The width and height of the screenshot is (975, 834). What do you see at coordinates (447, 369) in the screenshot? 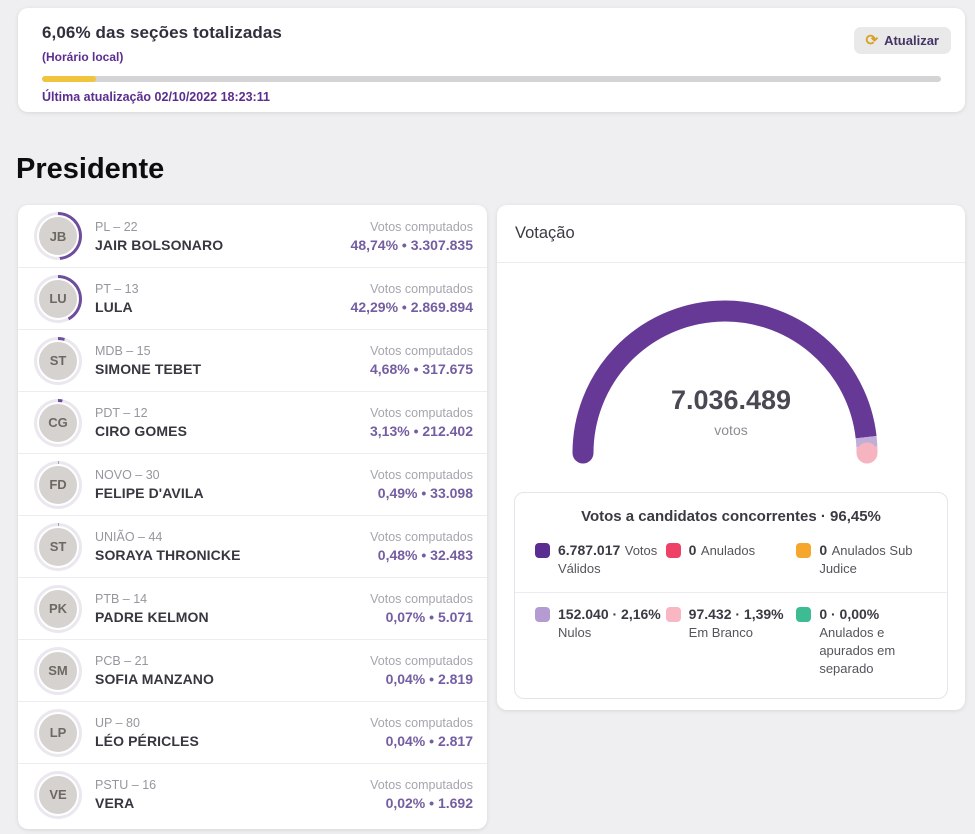
I see `candidate-votes: 317.675` at bounding box center [447, 369].